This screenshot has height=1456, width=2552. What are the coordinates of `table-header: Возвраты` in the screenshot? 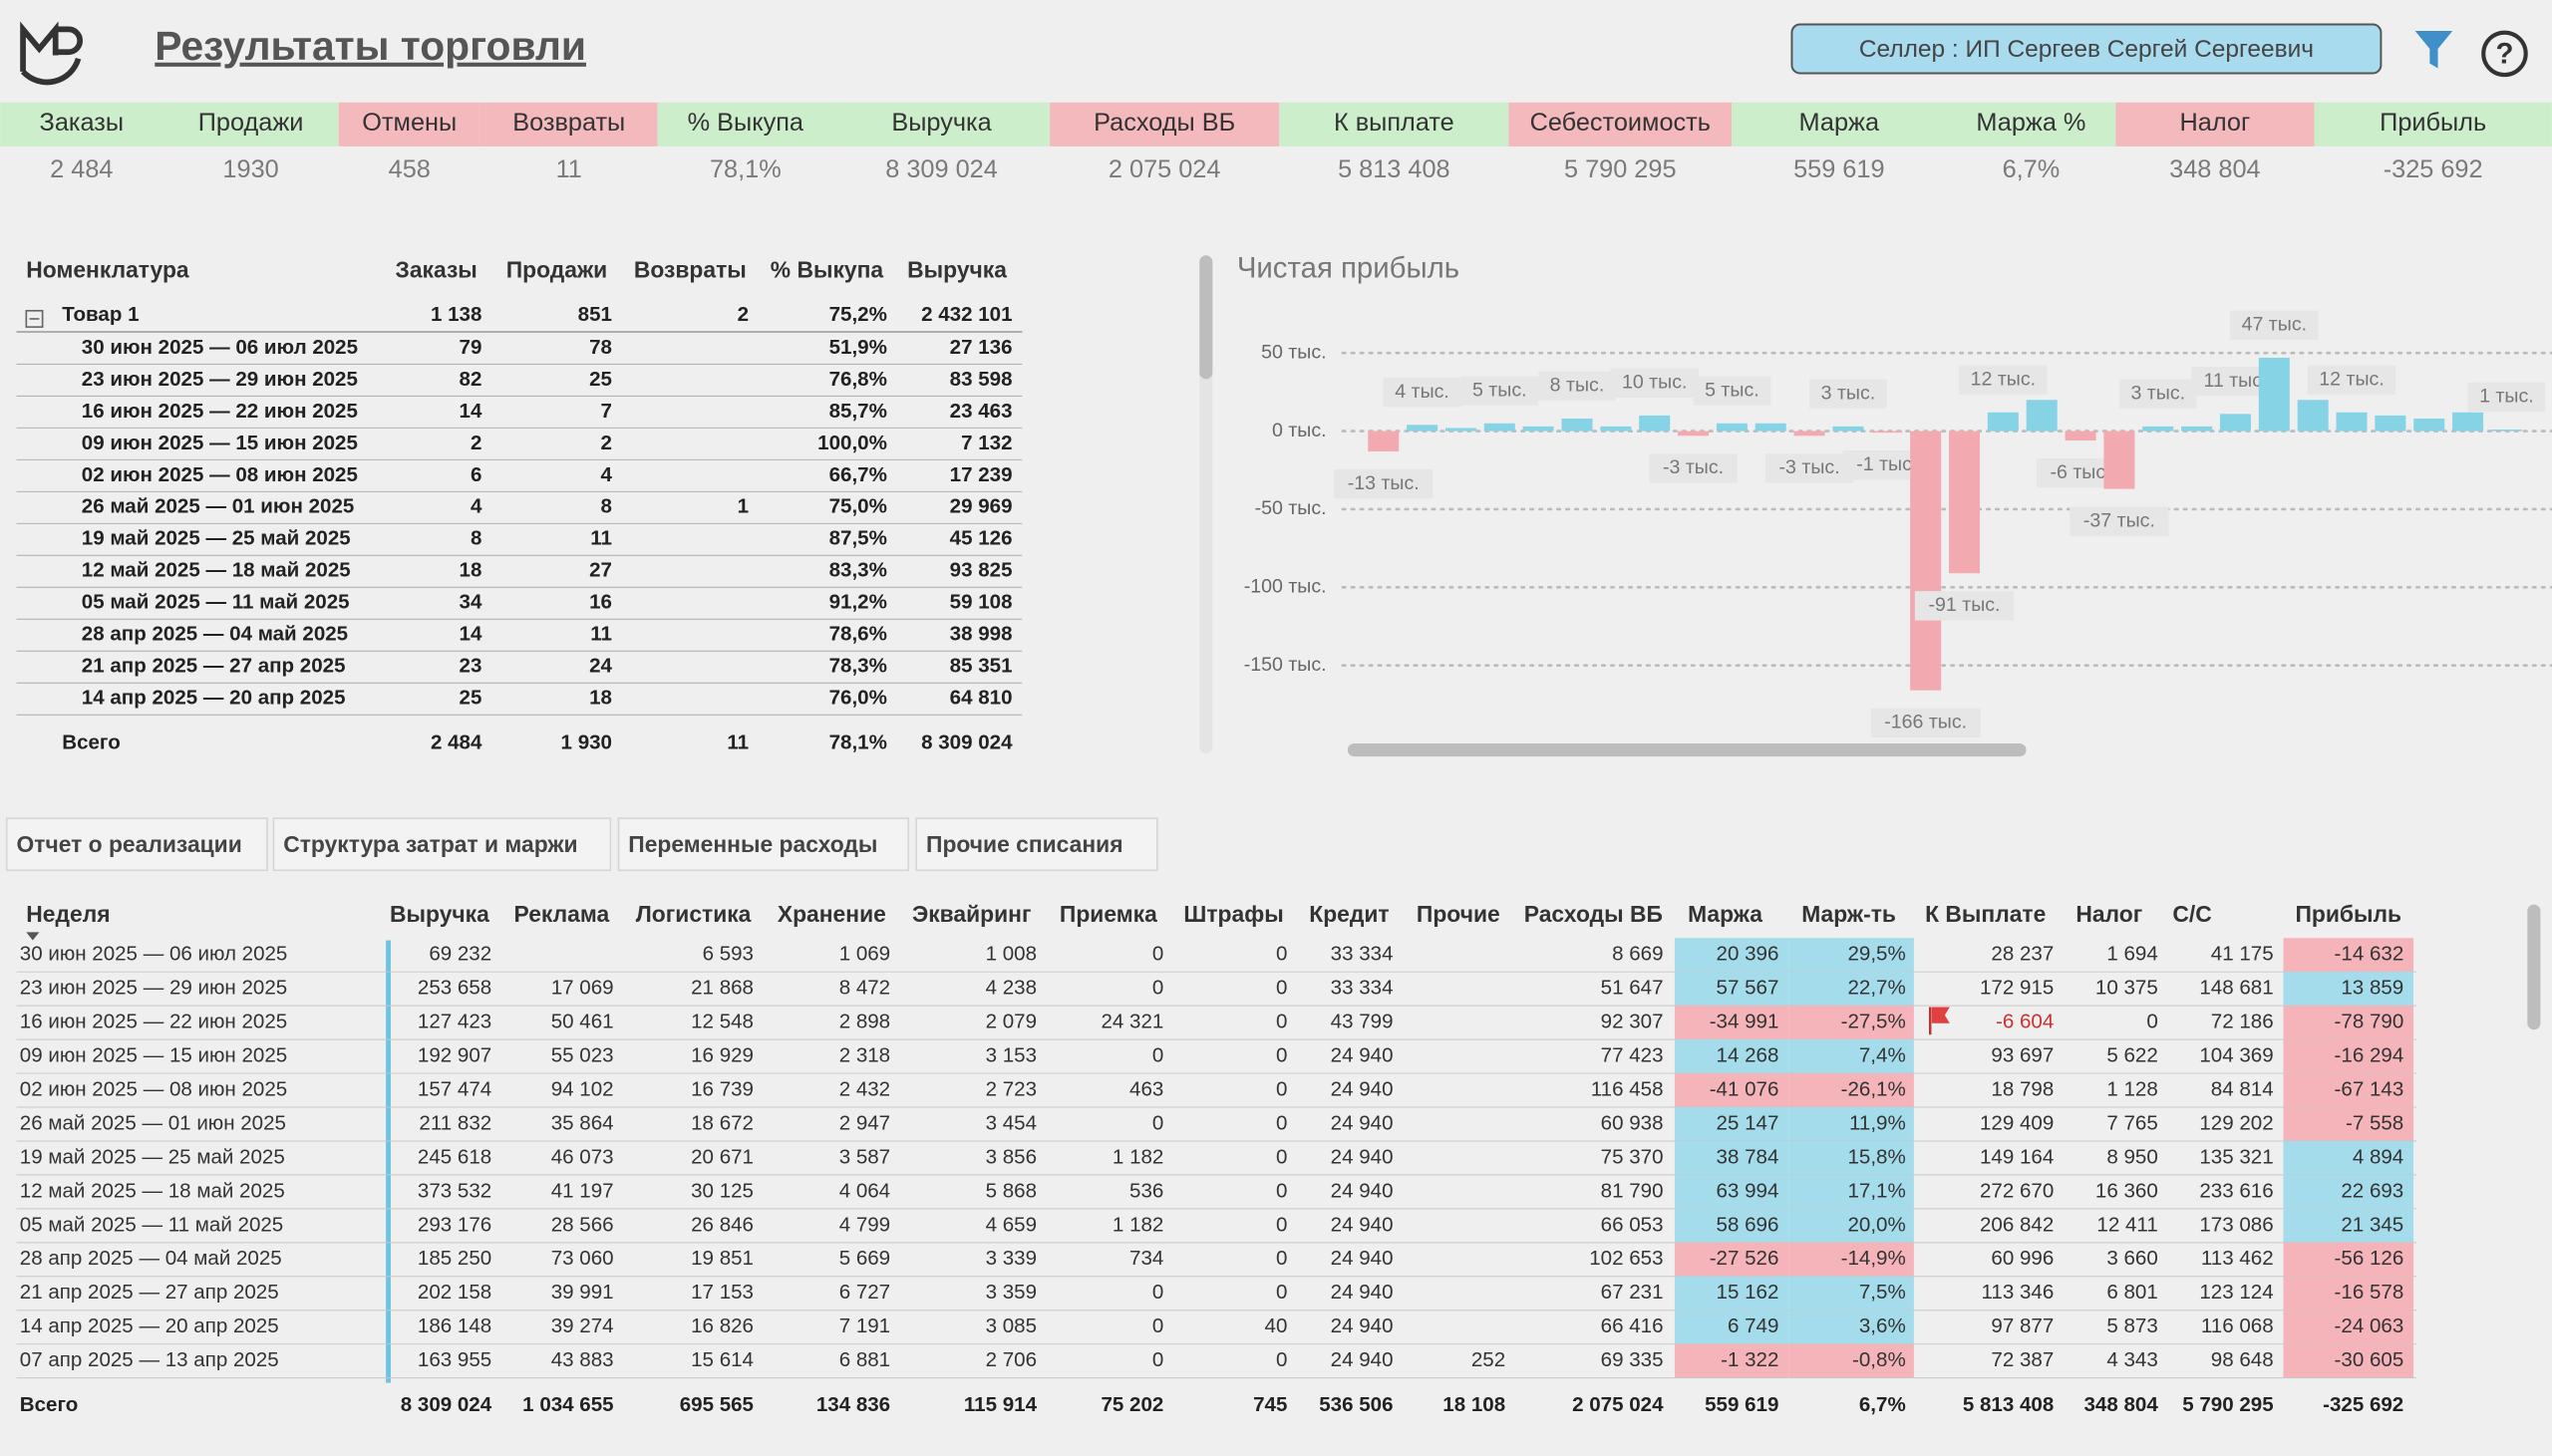 It's located at (690, 270).